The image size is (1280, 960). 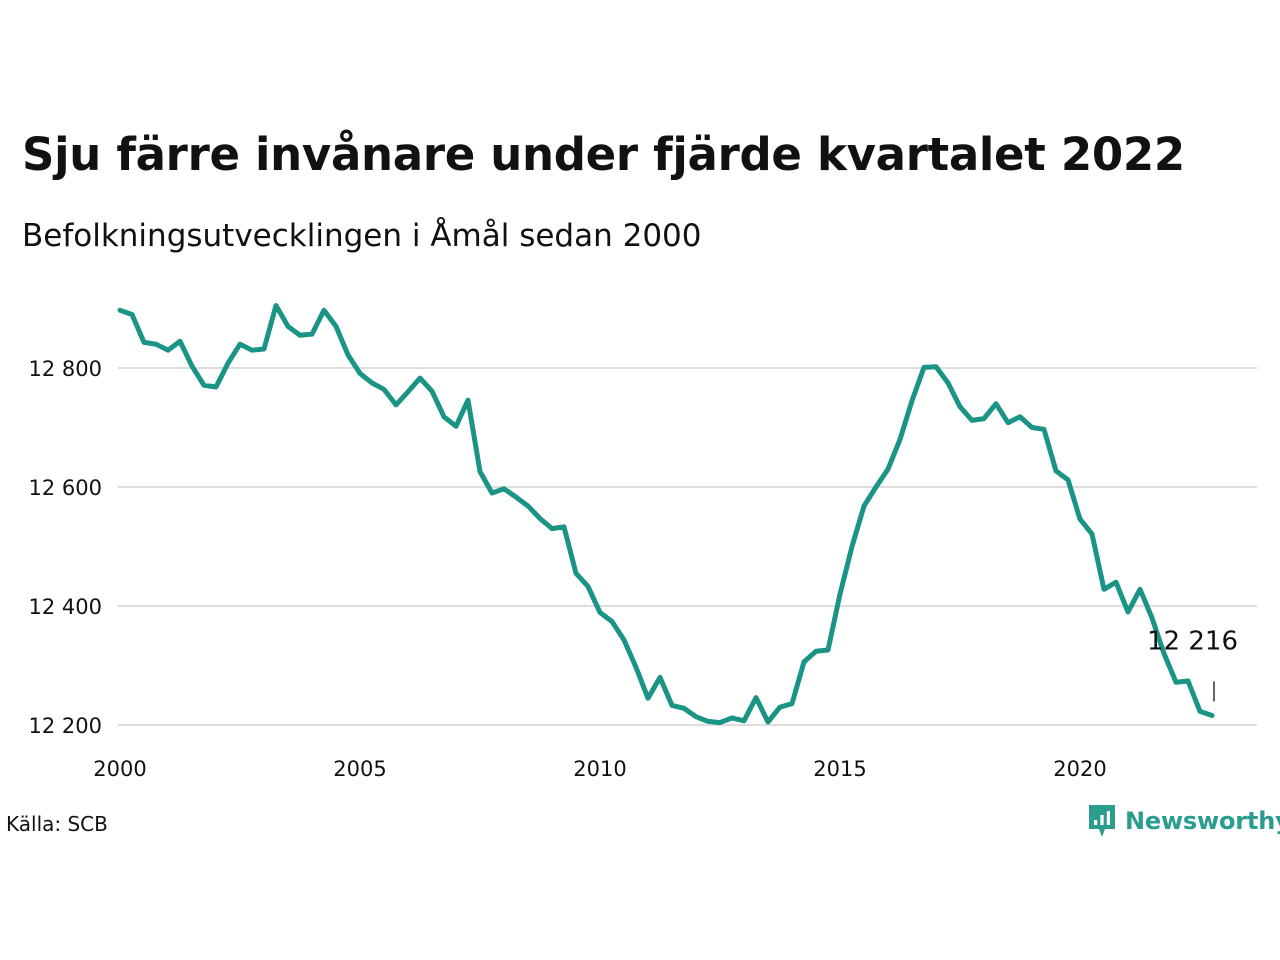 What do you see at coordinates (57, 824) in the screenshot?
I see `source-label: Källa: SCB` at bounding box center [57, 824].